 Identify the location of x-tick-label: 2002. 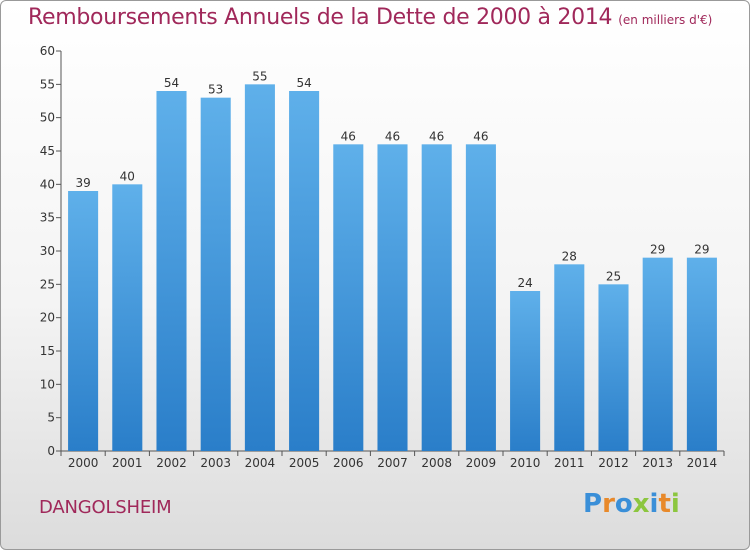
(171, 463).